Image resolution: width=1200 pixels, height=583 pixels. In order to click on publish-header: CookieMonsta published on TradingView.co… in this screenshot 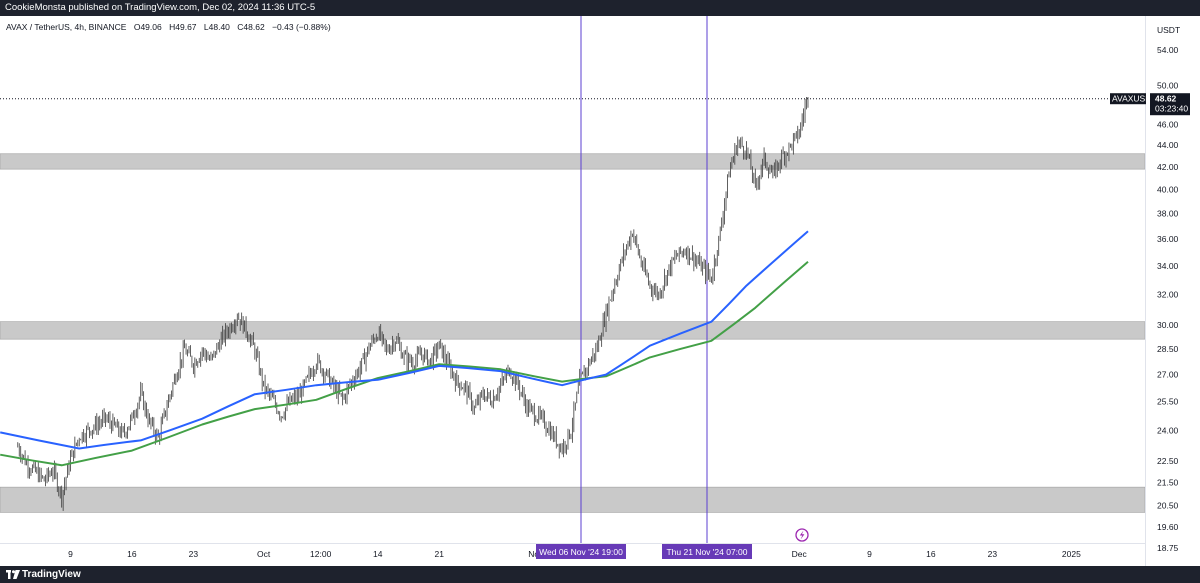, I will do `click(600, 8)`.